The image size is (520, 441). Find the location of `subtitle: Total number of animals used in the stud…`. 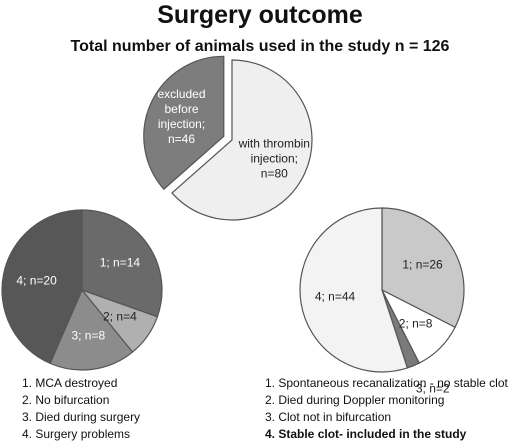

subtitle: Total number of animals used in the stud… is located at coordinates (260, 46).